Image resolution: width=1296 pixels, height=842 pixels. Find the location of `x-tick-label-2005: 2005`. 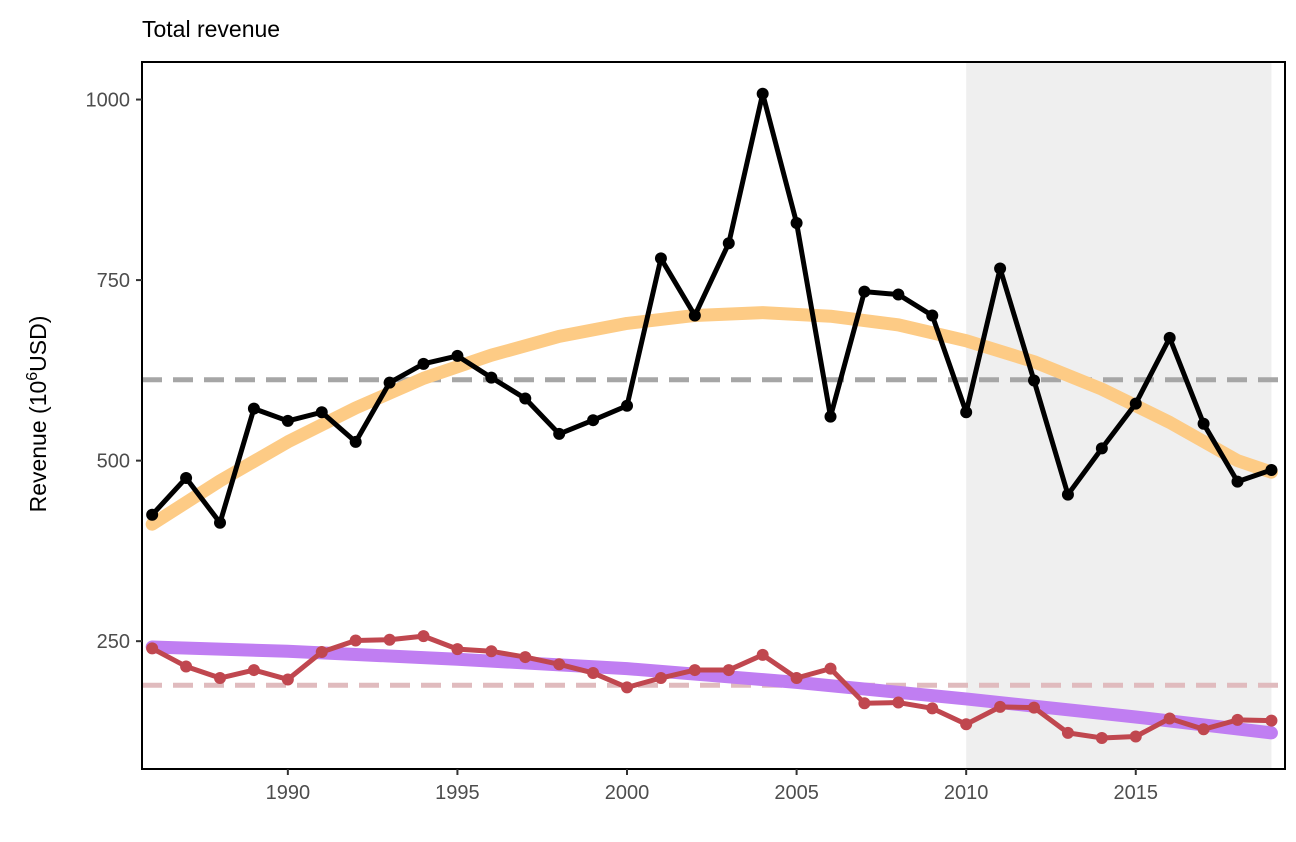

x-tick-label-2005: 2005 is located at coordinates (796, 793).